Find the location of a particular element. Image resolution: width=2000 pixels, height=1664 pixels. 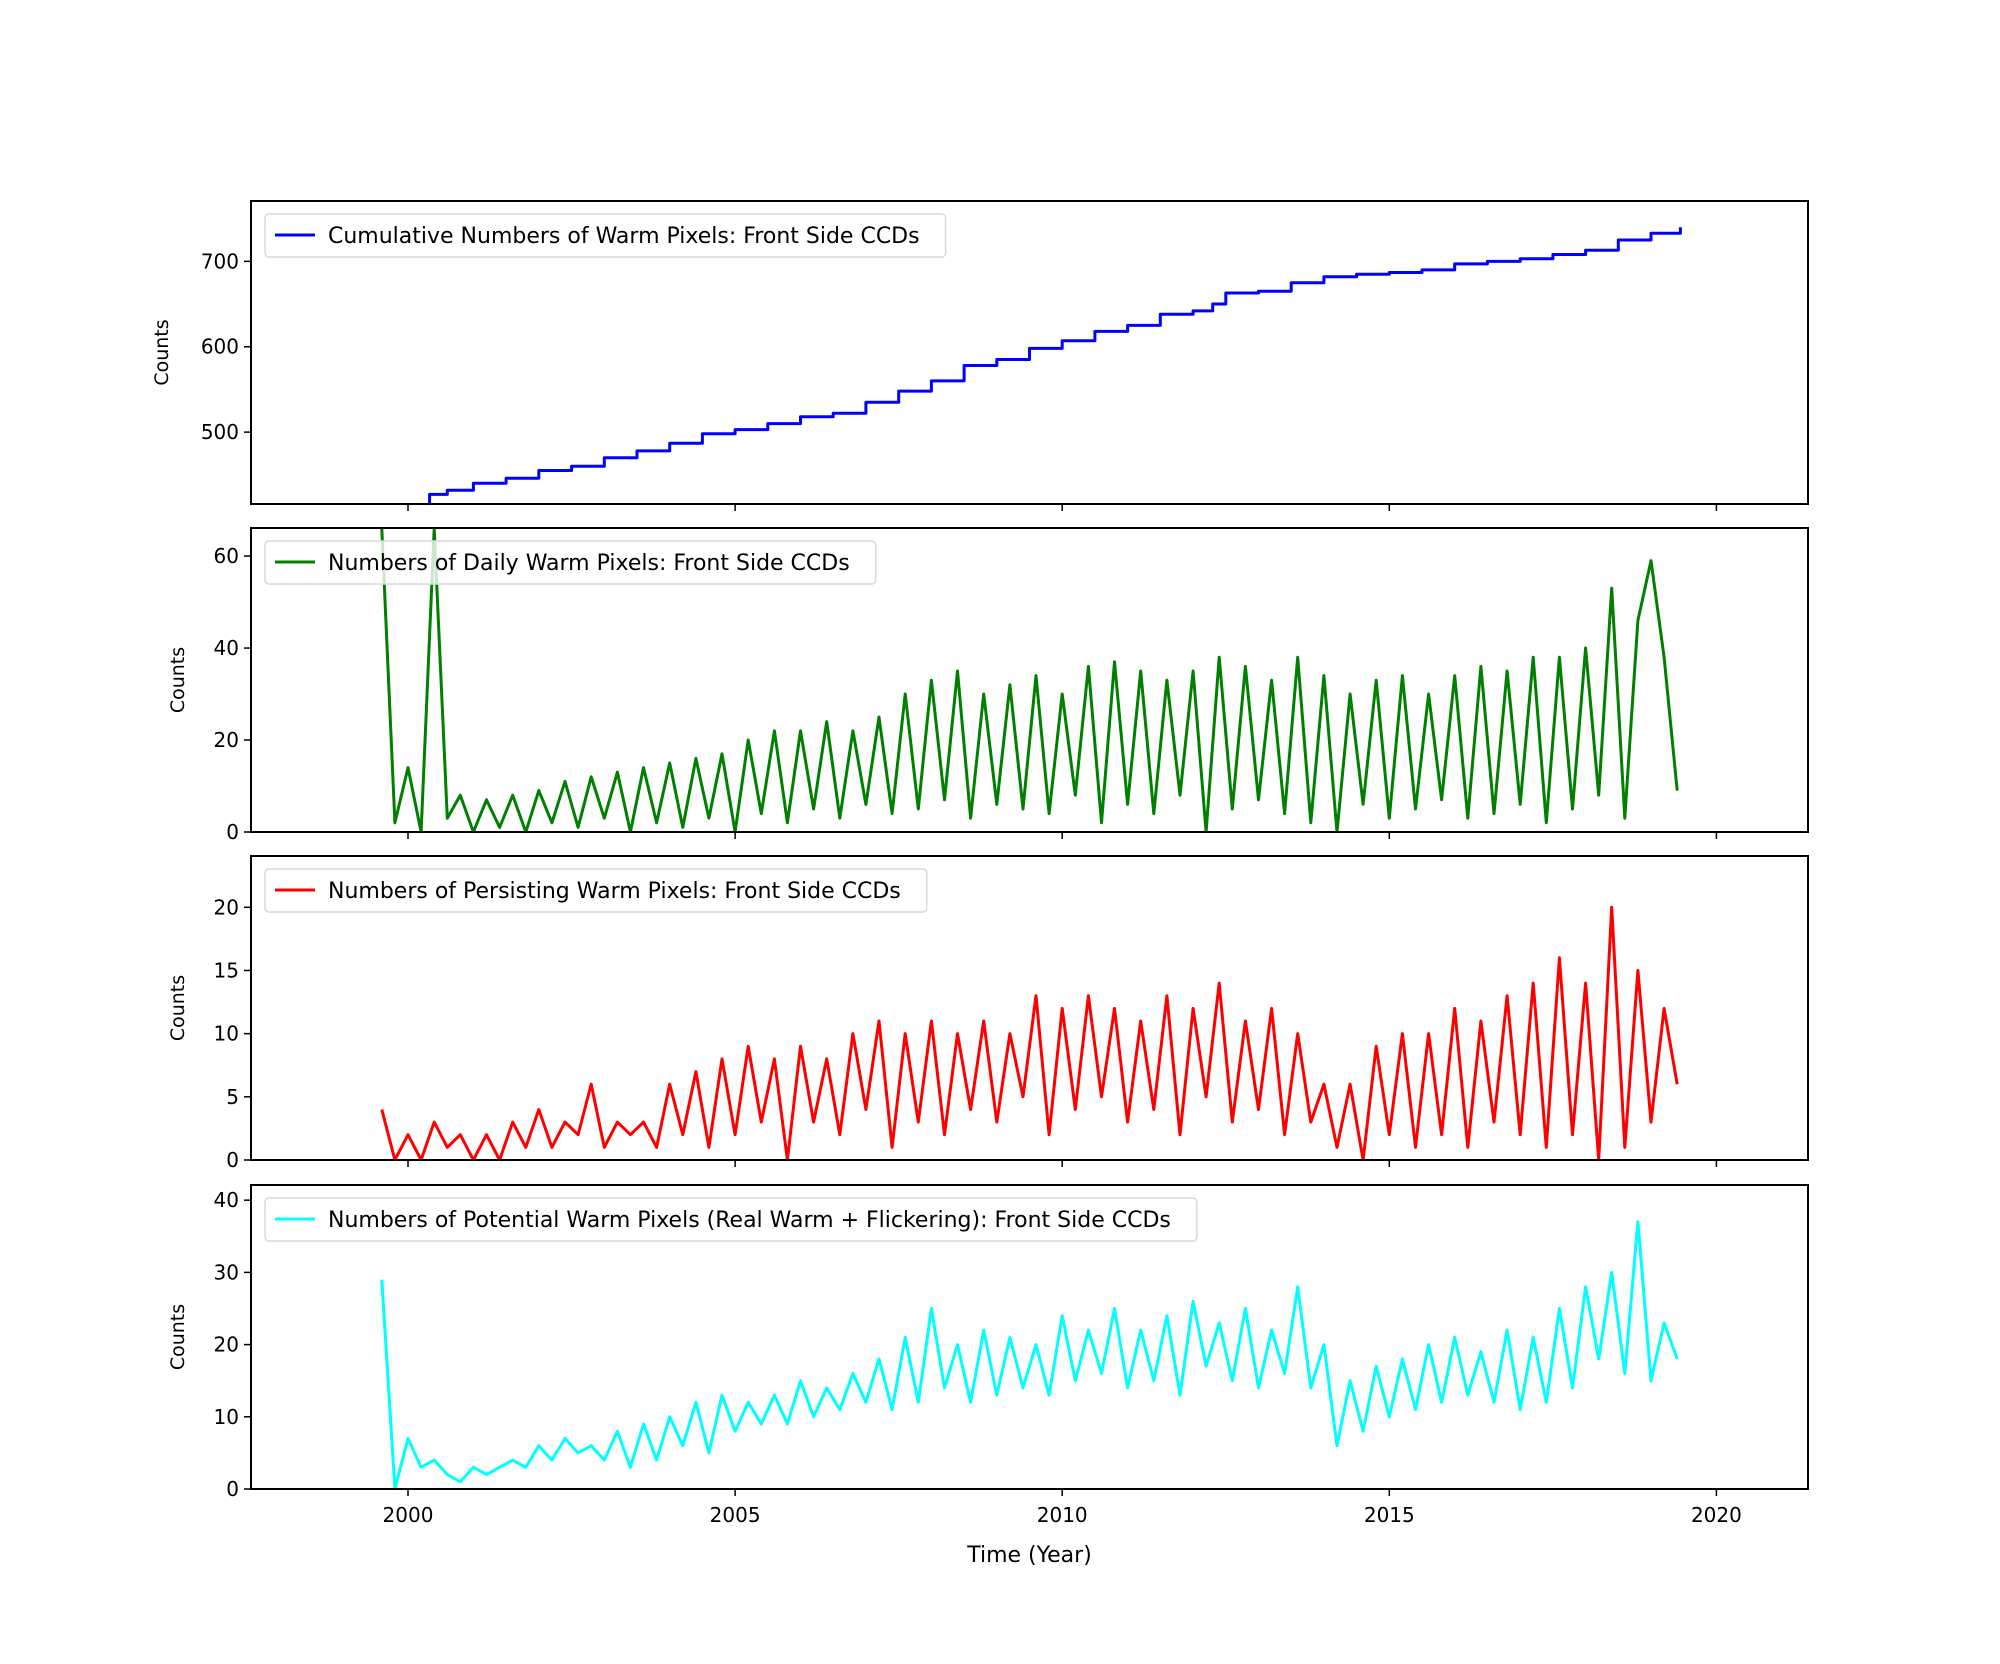

x-tick-label: 2015 is located at coordinates (1389, 1515).